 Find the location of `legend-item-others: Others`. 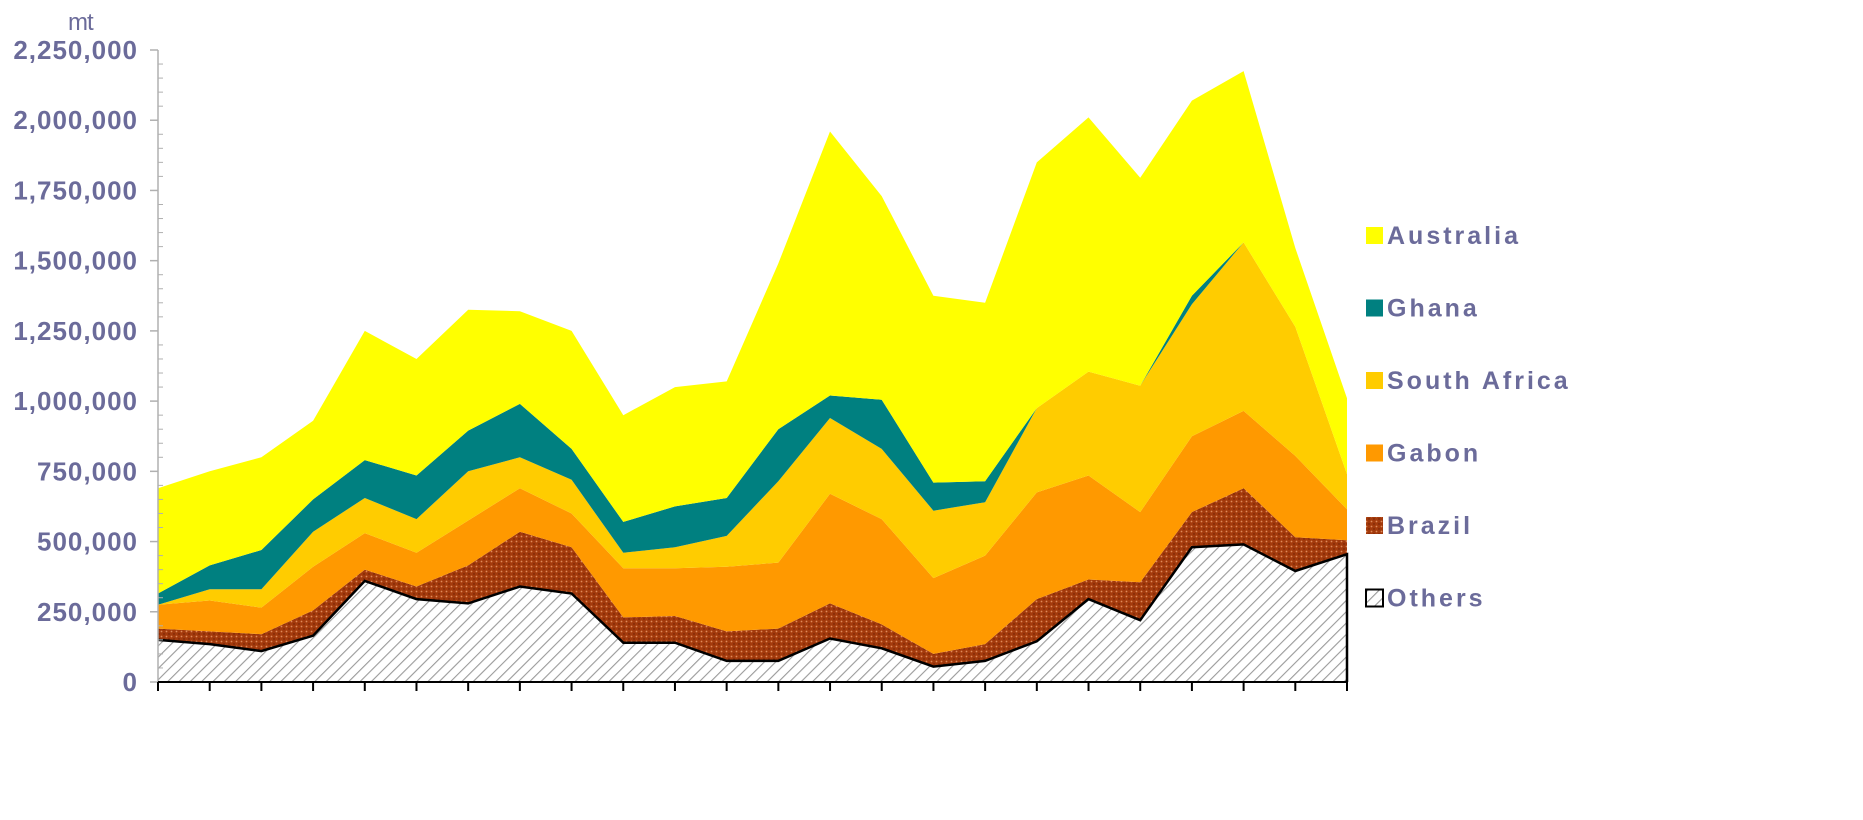

legend-item-others: Others is located at coordinates (1425, 599).